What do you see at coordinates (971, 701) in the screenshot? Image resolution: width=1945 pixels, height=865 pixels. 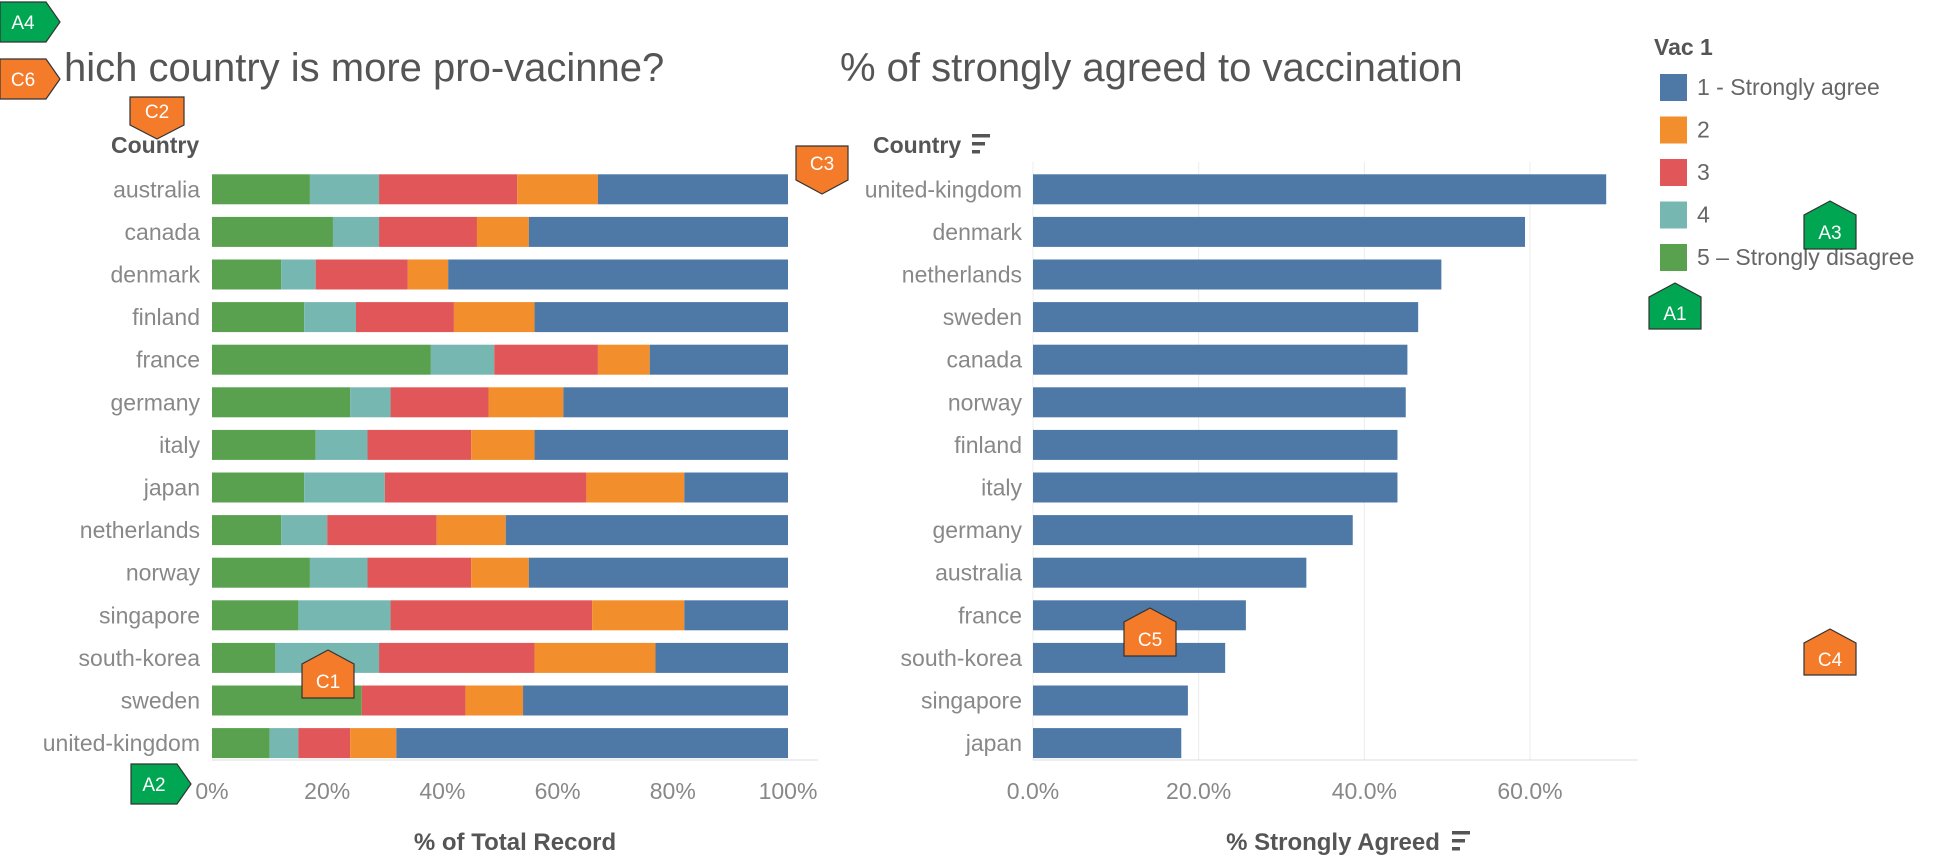 I see `y-tick-label: singapore` at bounding box center [971, 701].